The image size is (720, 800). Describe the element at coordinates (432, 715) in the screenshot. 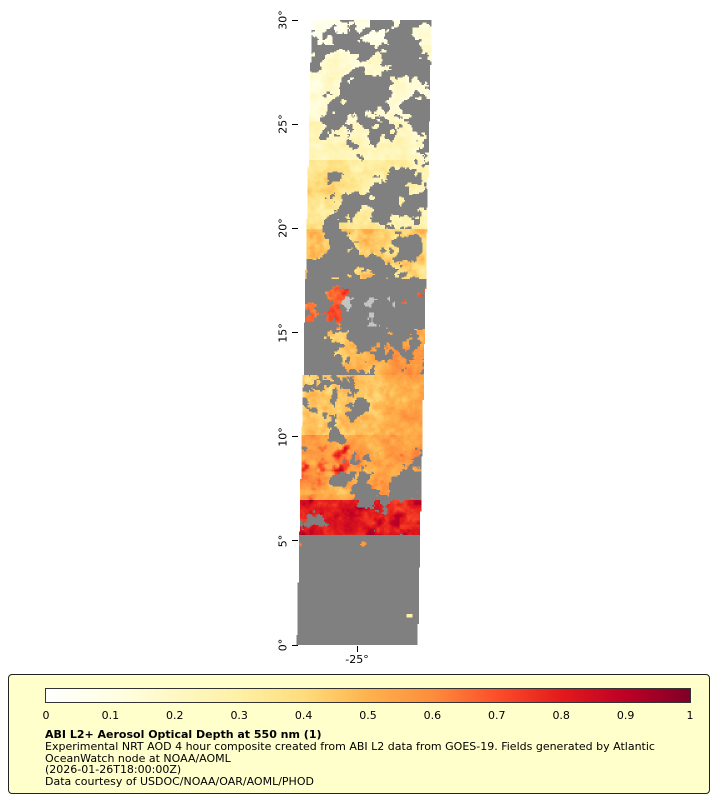

I see `colorbar-tick-label: 0.6` at that location.